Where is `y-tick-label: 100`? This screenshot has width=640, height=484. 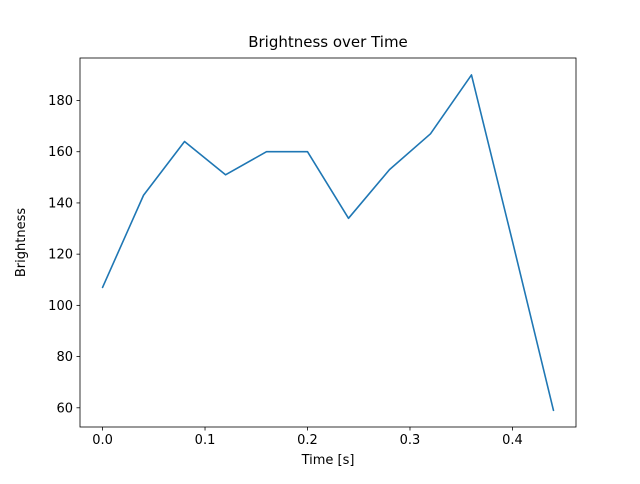
y-tick-label: 100 is located at coordinates (60, 306).